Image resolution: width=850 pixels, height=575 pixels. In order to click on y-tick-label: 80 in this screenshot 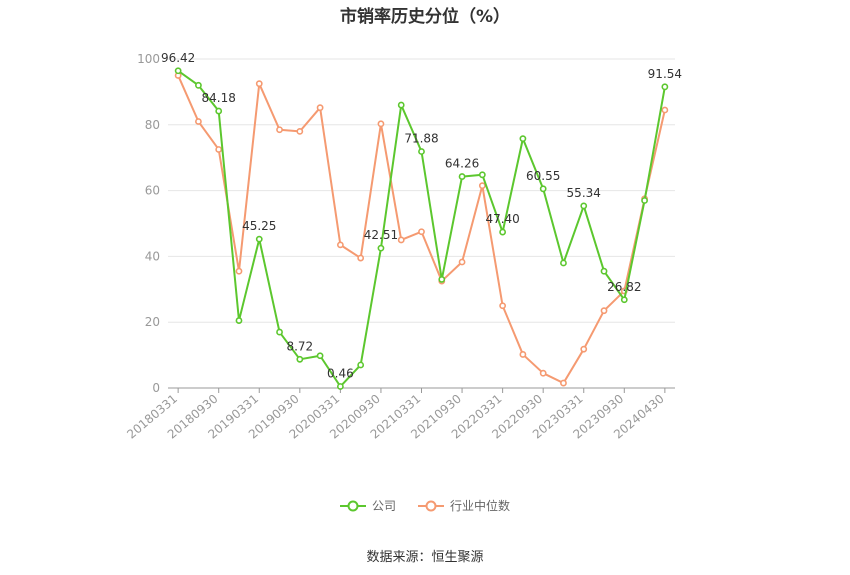, I will do `click(152, 125)`.